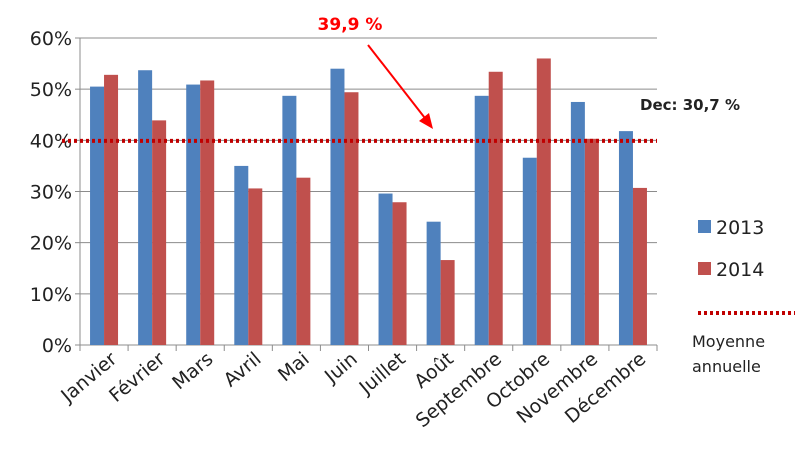 This screenshot has width=795, height=466. I want to click on y-tick-label: 60%, so click(51, 39).